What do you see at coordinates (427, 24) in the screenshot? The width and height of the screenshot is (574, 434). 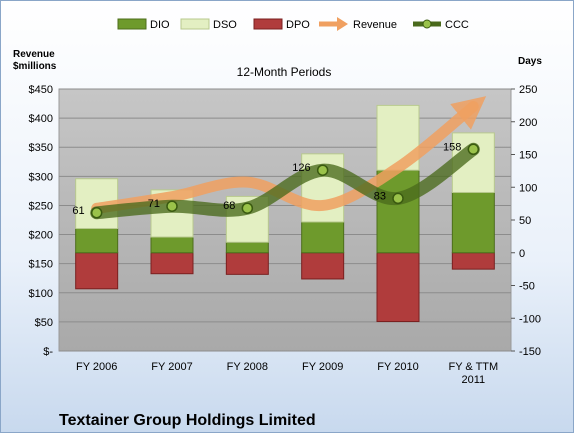 I see `legend-marker-ccc` at bounding box center [427, 24].